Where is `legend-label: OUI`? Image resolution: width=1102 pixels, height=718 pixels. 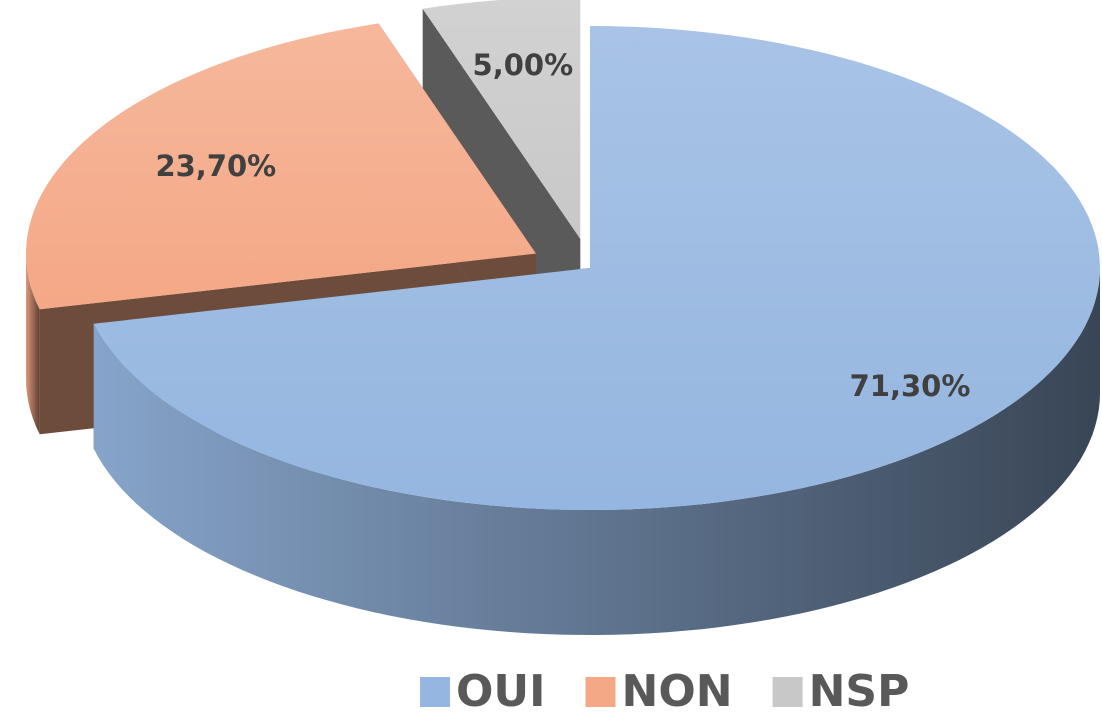
legend-label: OUI is located at coordinates (501, 691).